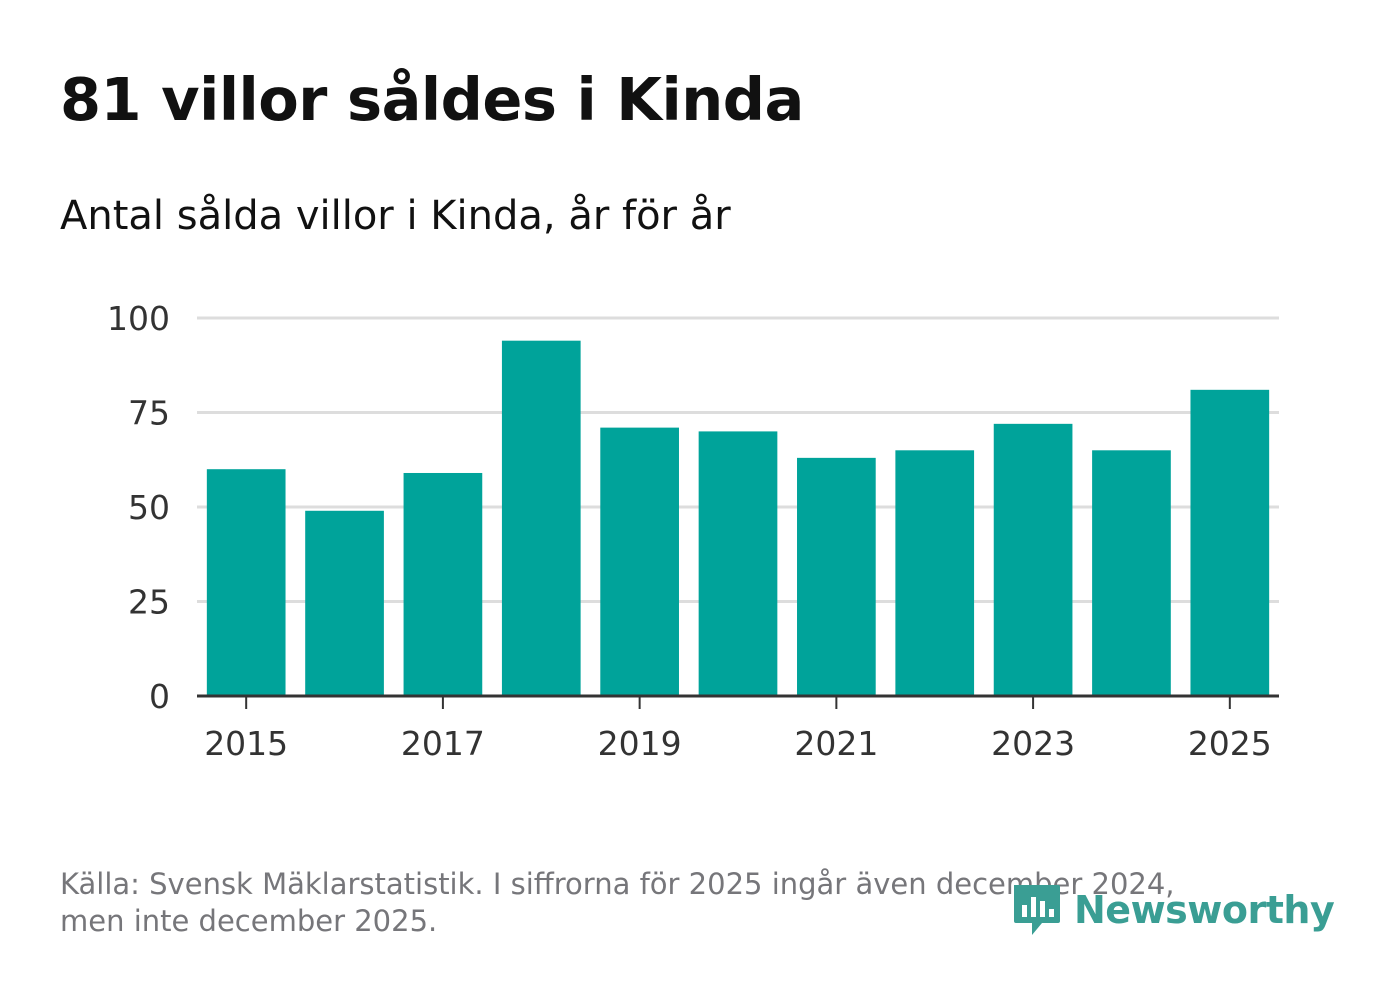 The width and height of the screenshot is (1382, 999). Describe the element at coordinates (149, 507) in the screenshot. I see `y-tick-label-50: 50` at that location.